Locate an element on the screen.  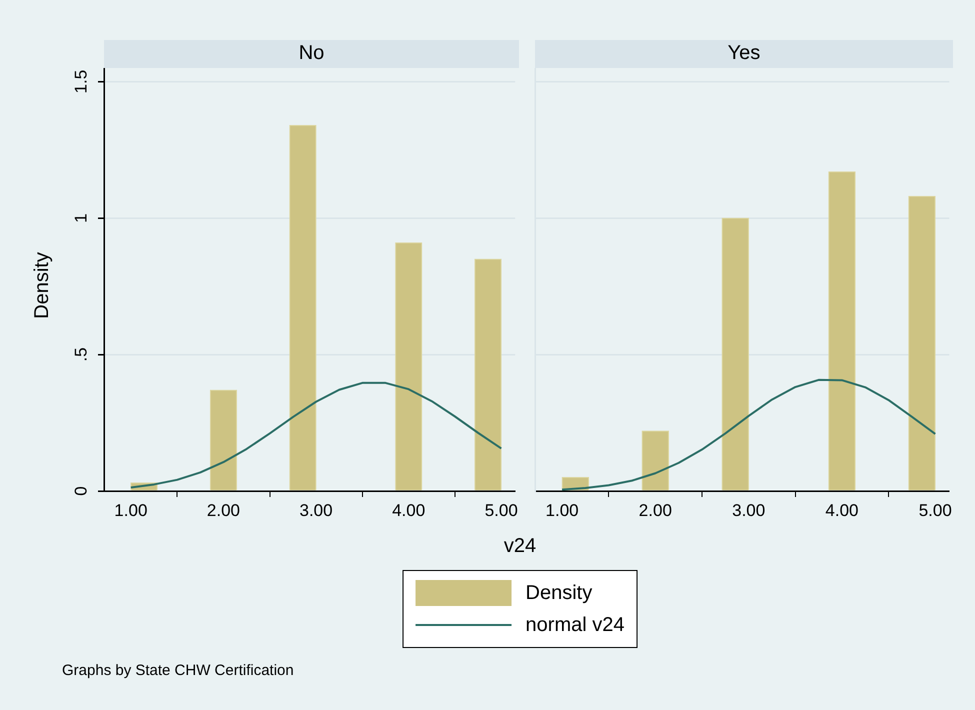
chart-title: No is located at coordinates (311, 54).